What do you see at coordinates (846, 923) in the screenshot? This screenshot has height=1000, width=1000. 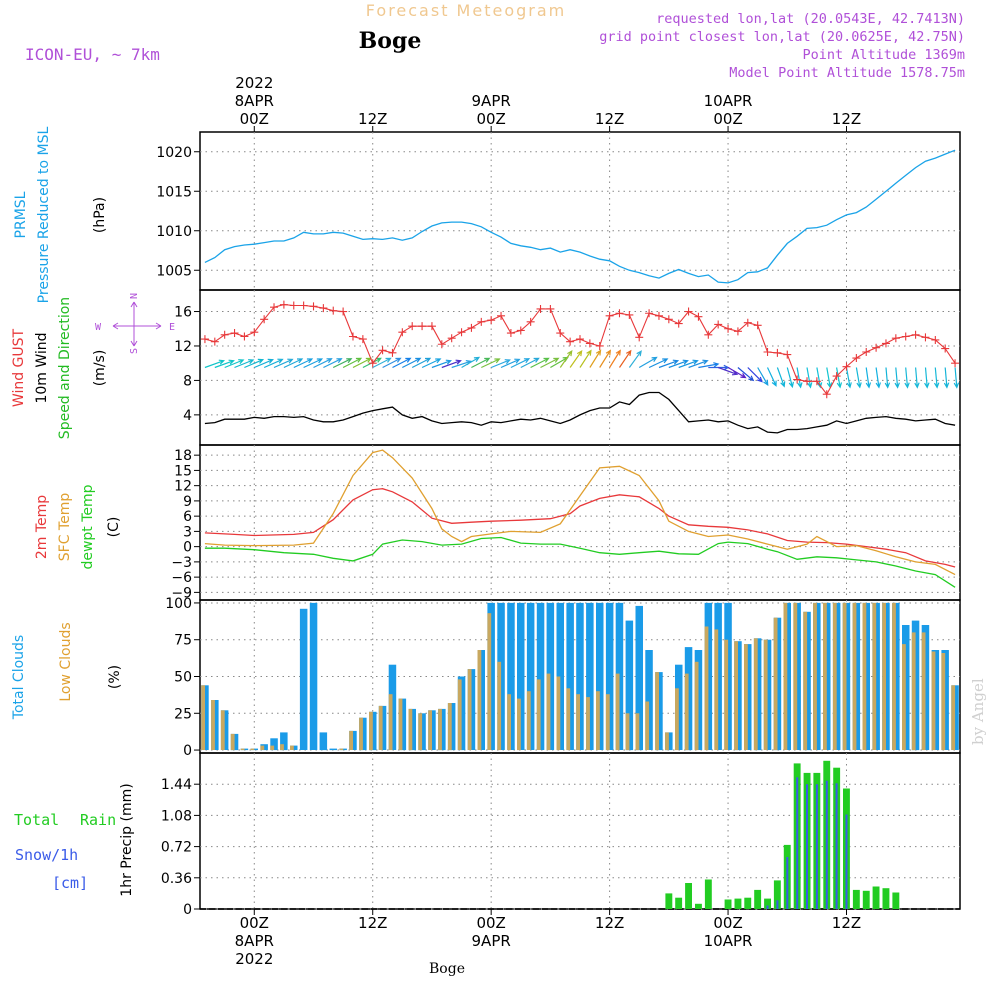 I see `bottom-time-label: 12Z` at bounding box center [846, 923].